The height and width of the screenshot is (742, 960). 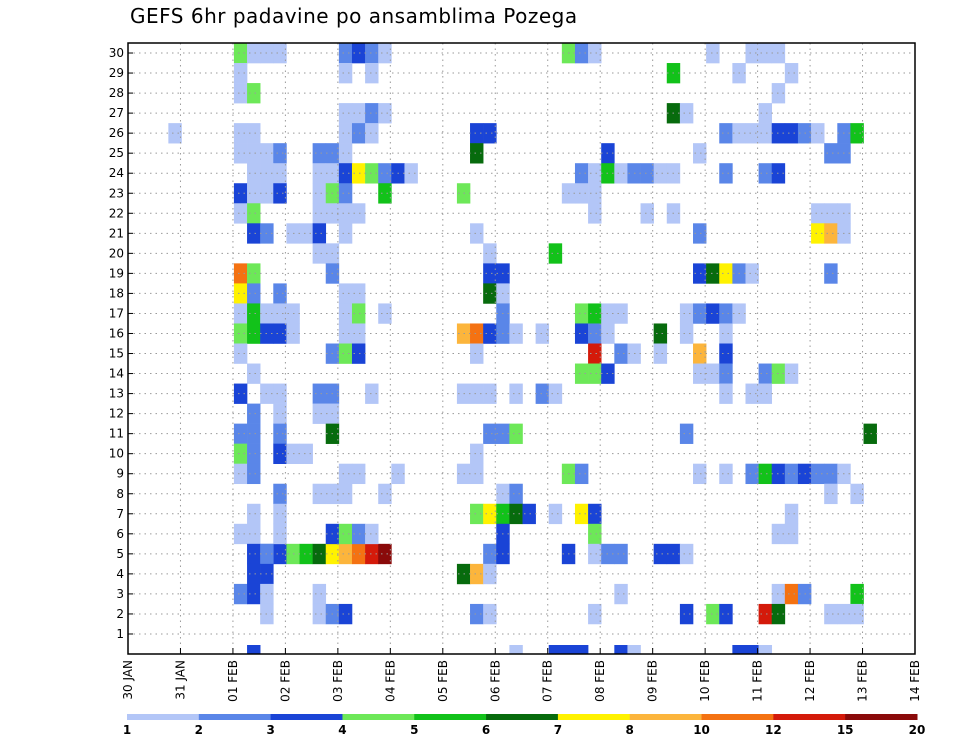 I want to click on y-tick-label: 29, so click(x=116, y=73).